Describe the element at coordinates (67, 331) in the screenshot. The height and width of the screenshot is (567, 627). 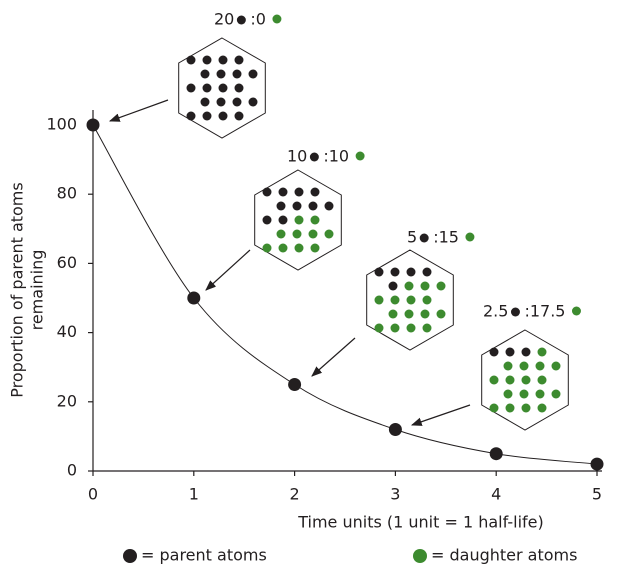
I see `y-tick-label: 40` at that location.